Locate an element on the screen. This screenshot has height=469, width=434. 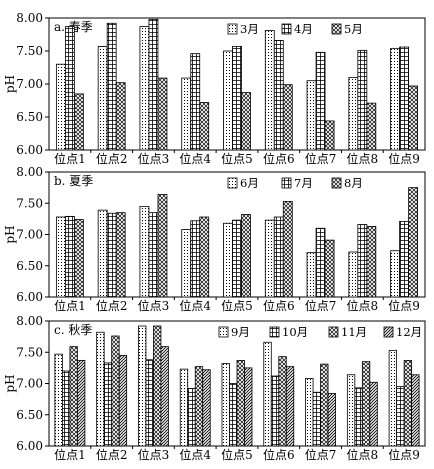
legend-label: 12月 is located at coordinates (409, 332).